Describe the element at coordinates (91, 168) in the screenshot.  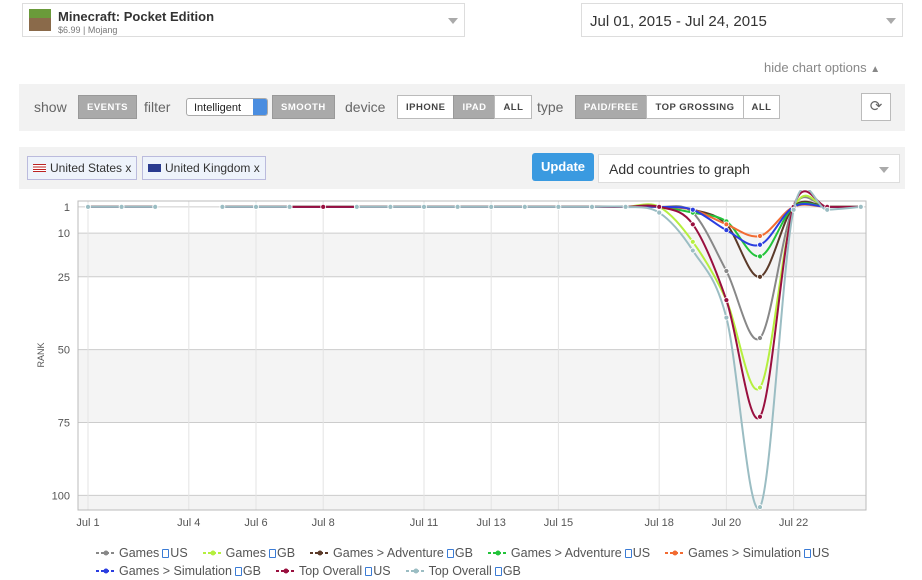
I see `country-name: United States x` at that location.